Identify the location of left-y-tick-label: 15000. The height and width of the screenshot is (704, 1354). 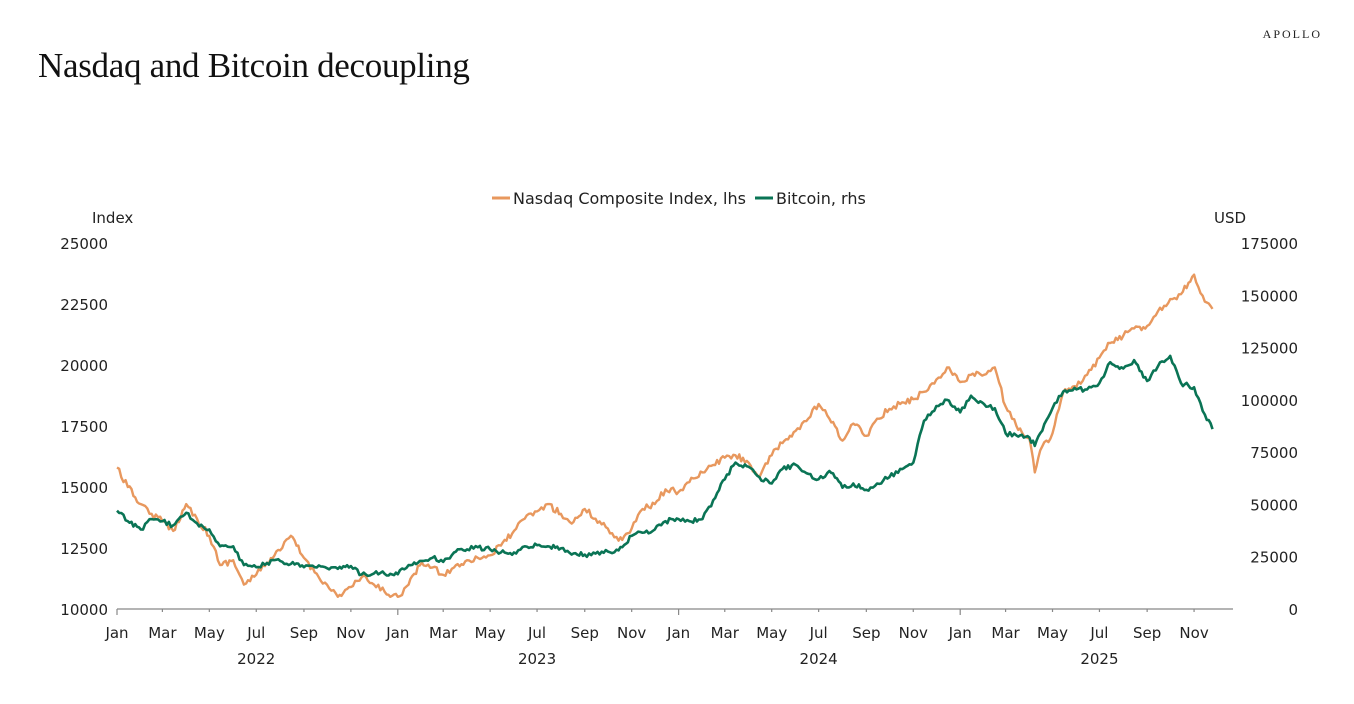
(84, 488).